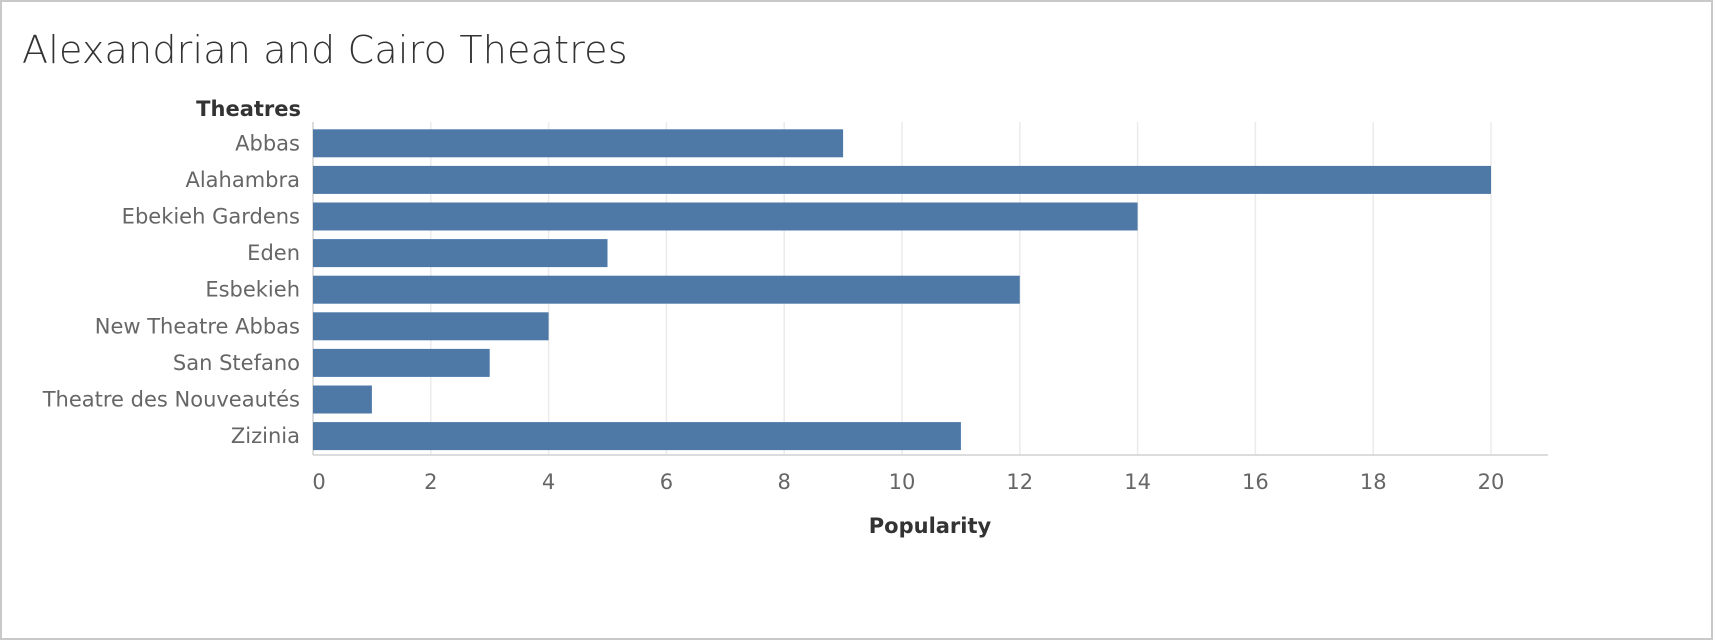 The image size is (1716, 640). I want to click on x-tick-label: 12, so click(1019, 482).